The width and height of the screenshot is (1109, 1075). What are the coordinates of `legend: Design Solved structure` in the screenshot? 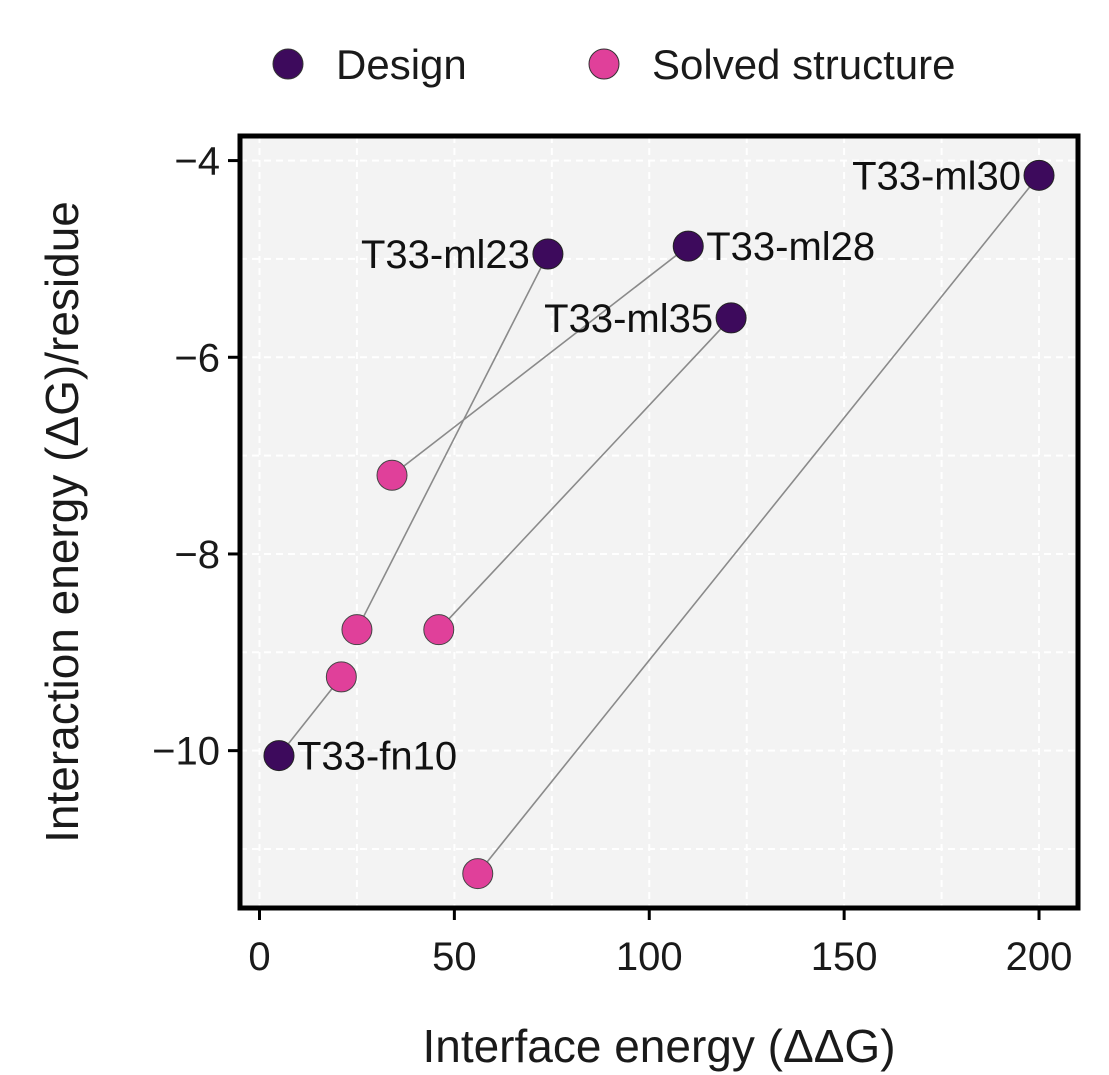 It's located at (613, 64).